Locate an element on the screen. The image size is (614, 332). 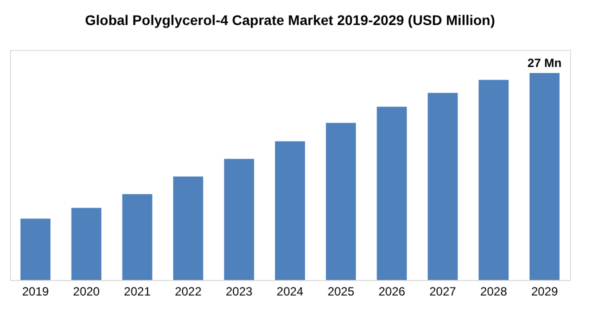
x-tick-label: 2028 is located at coordinates (494, 291).